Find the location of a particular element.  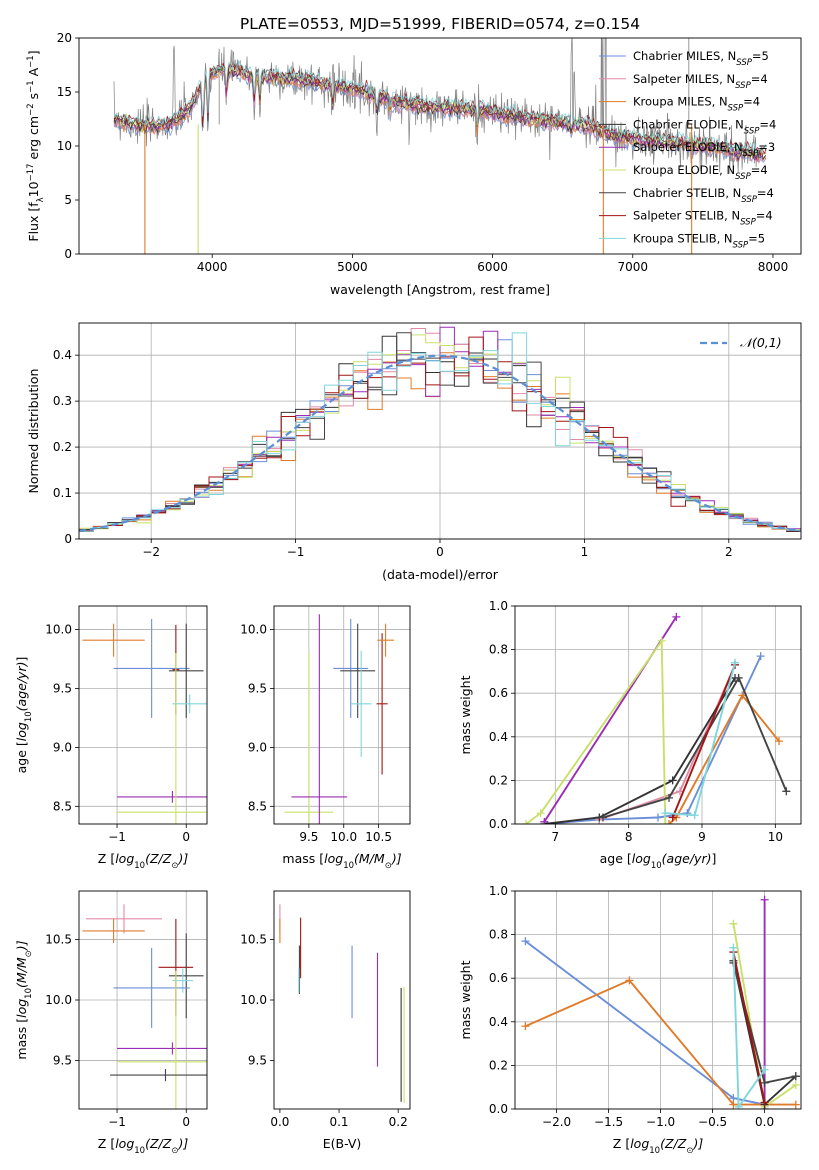

chart-mass_vs_ebv: 0.0 0.1 0.2 9.5 10.0 10.5 E(B-V) is located at coordinates (325, 1020).